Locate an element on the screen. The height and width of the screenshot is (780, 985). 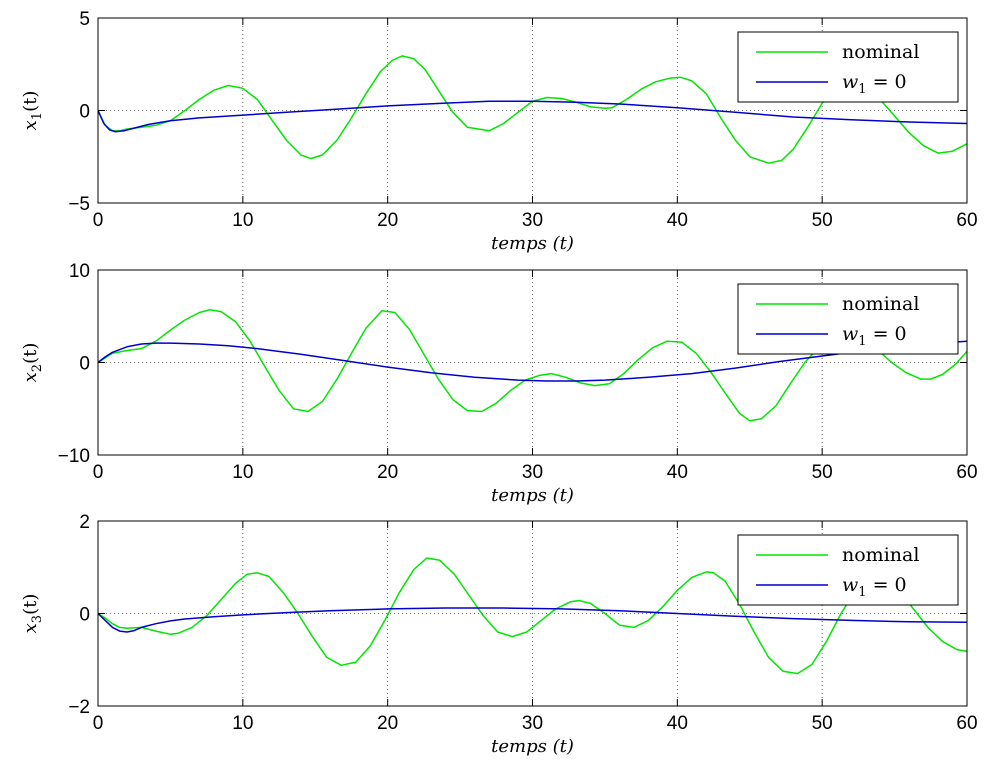
y-tick-label: 5 is located at coordinates (84, 19).